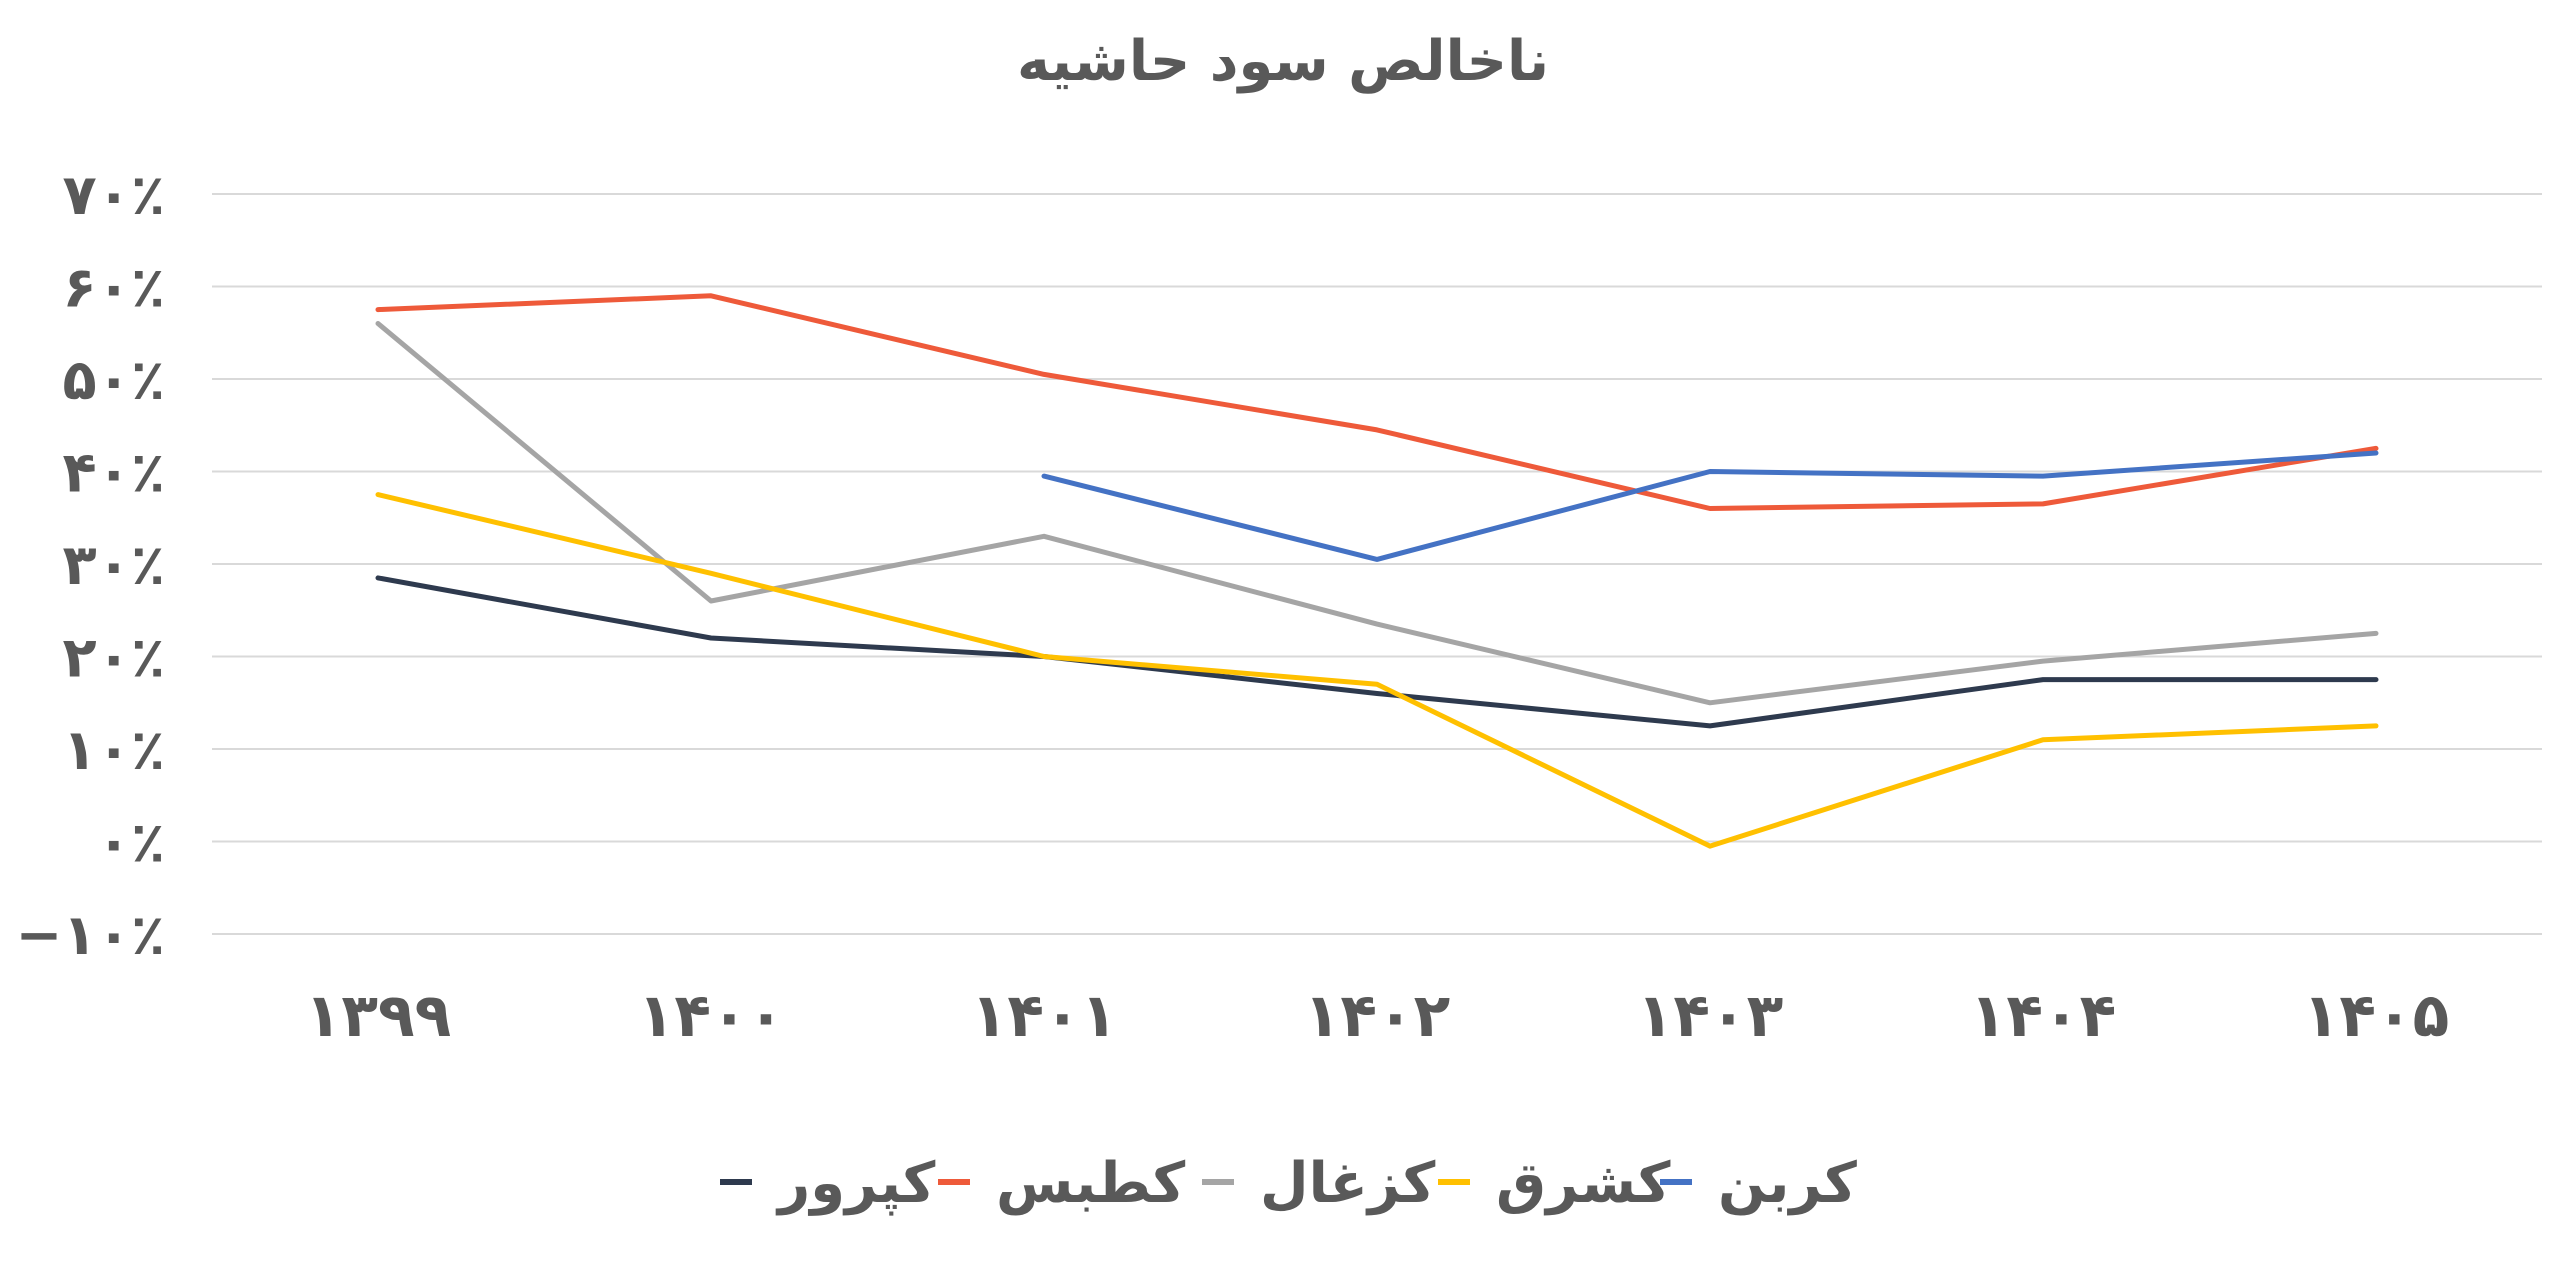 This screenshot has height=1273, width=2560. I want to click on y-tick-label: ۷۰٪, so click(113, 195).